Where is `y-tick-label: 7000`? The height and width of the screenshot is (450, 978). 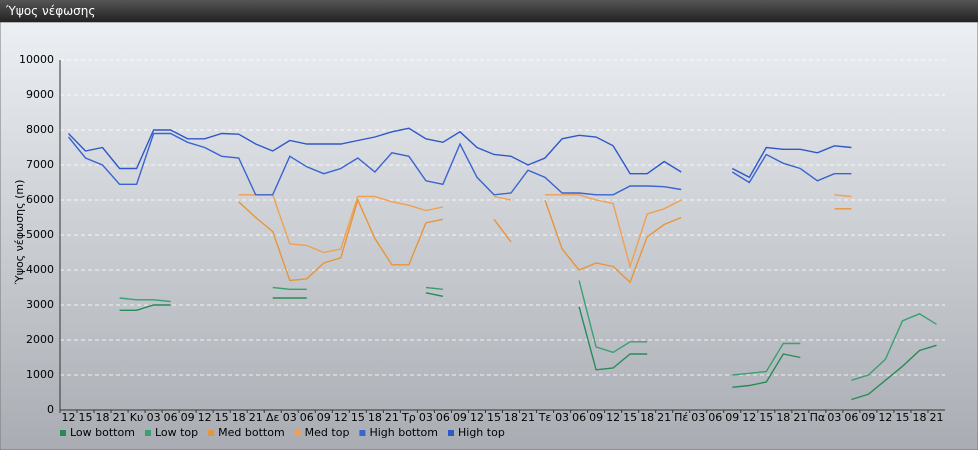 y-tick-label: 7000 is located at coordinates (40, 164).